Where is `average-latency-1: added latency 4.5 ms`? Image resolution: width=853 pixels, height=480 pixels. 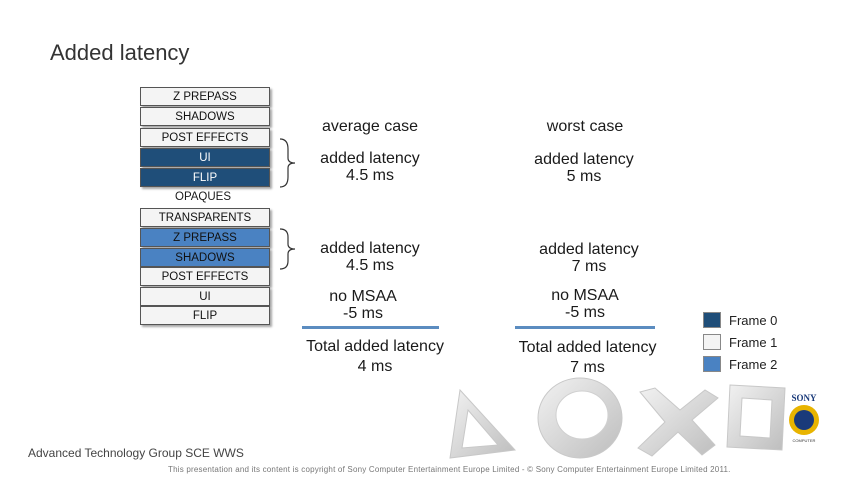
average-latency-1: added latency 4.5 ms is located at coordinates (370, 167).